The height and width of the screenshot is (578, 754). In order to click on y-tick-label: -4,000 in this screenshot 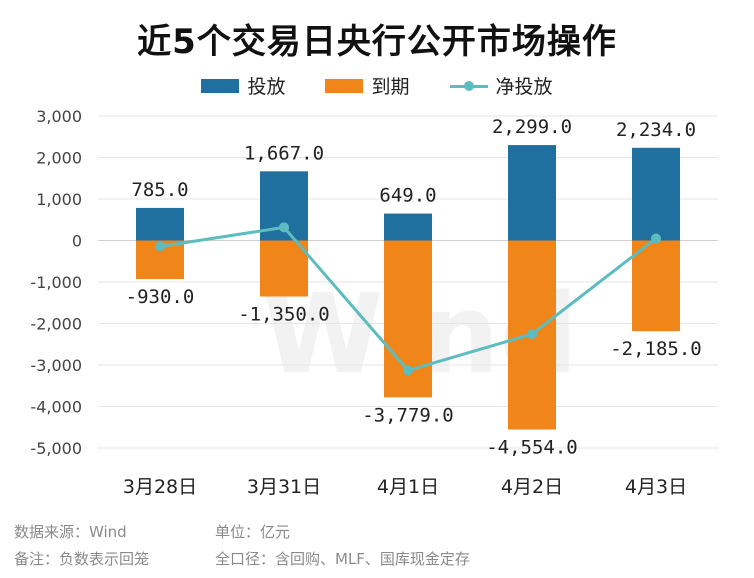, I will do `click(56, 407)`.